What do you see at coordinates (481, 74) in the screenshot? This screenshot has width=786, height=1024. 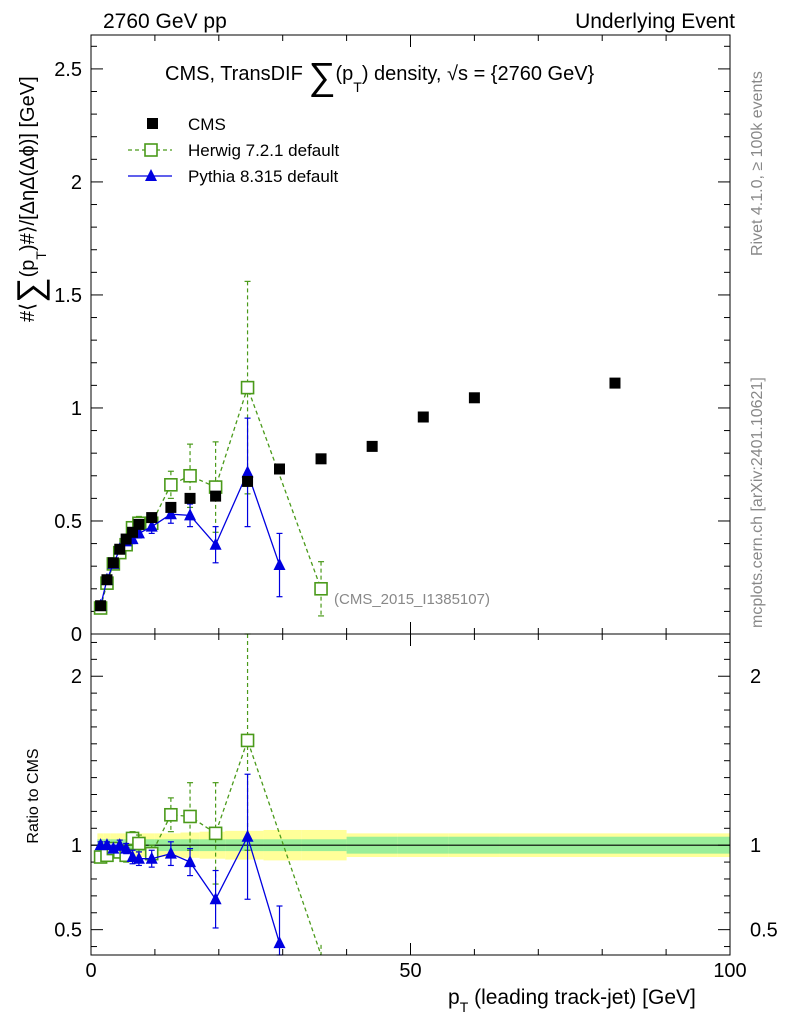 I see `title-suffix: density, √s = {2760 GeV}` at bounding box center [481, 74].